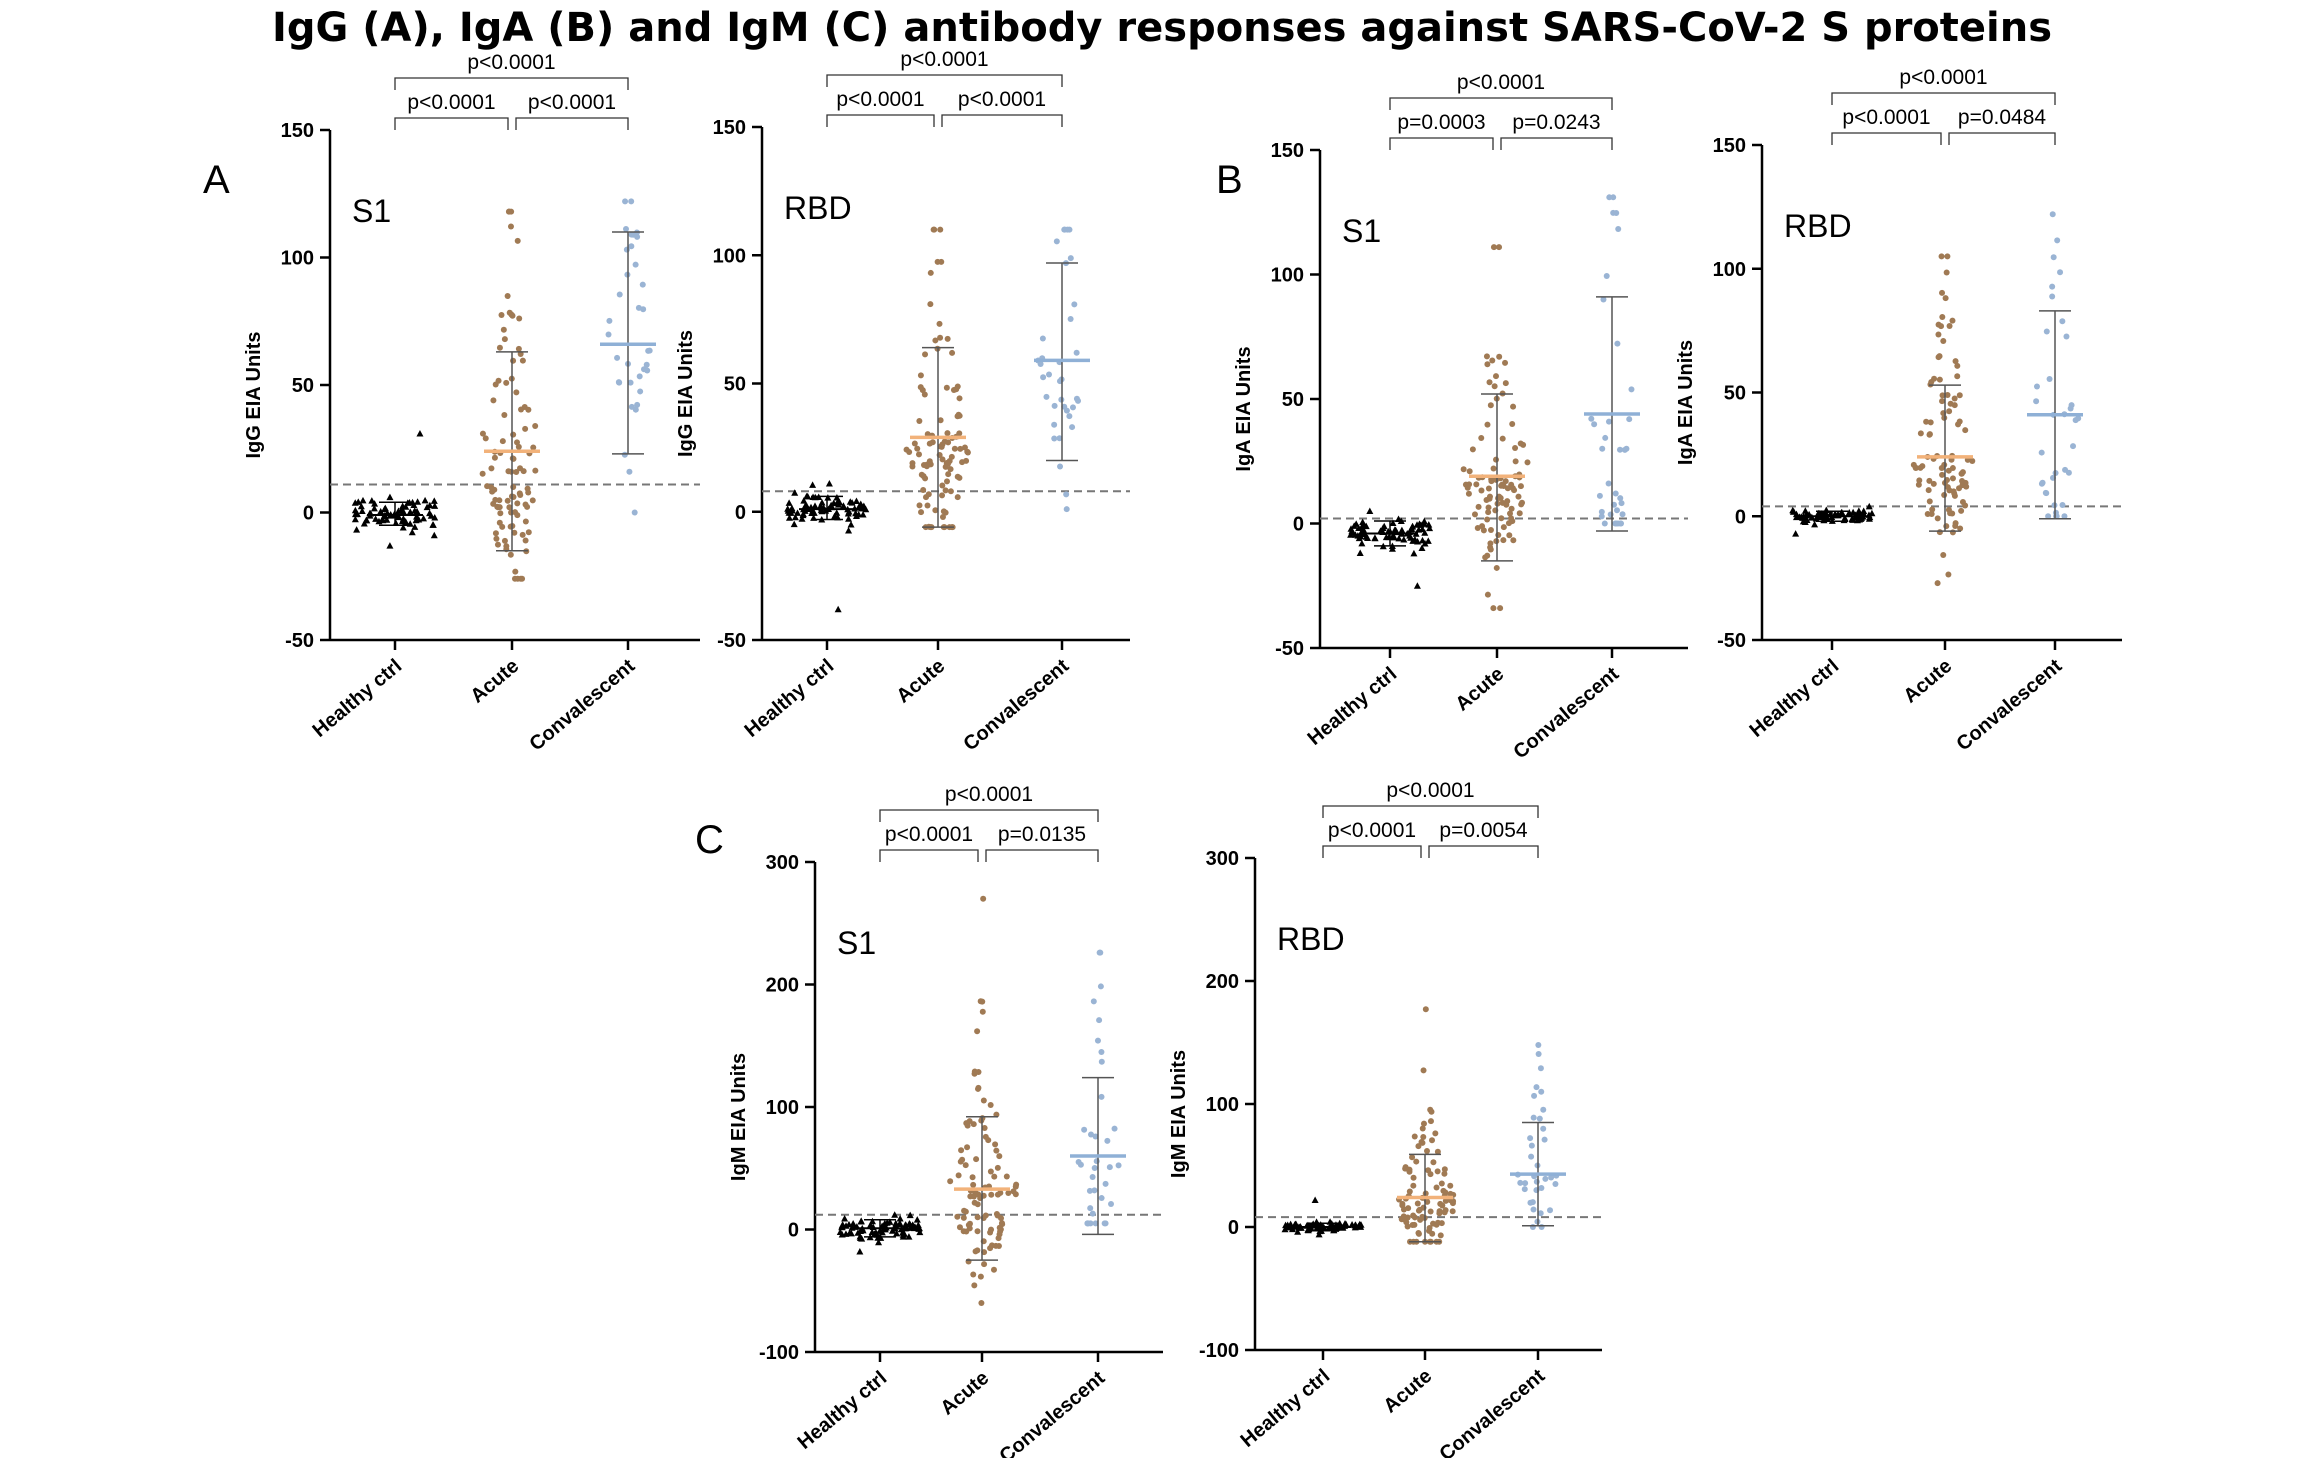  What do you see at coordinates (686, 393) in the screenshot?
I see `y-axis-label: IgG EIA Units` at bounding box center [686, 393].